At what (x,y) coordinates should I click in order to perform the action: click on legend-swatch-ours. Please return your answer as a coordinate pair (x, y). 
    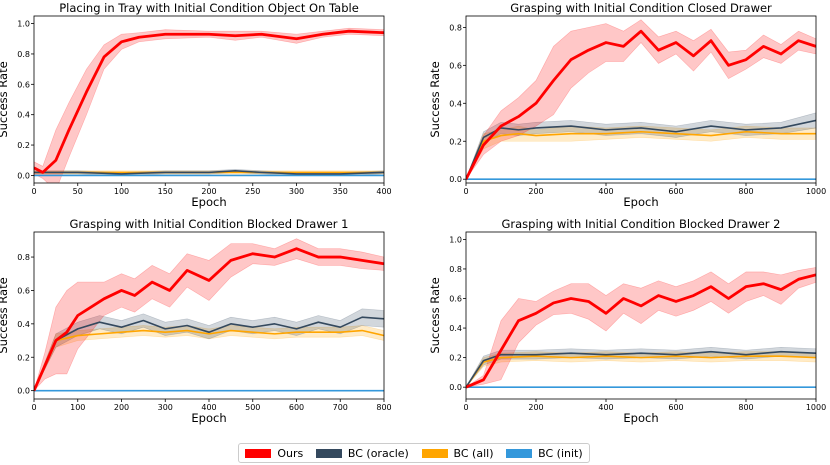
    Looking at the image, I should click on (258, 453).